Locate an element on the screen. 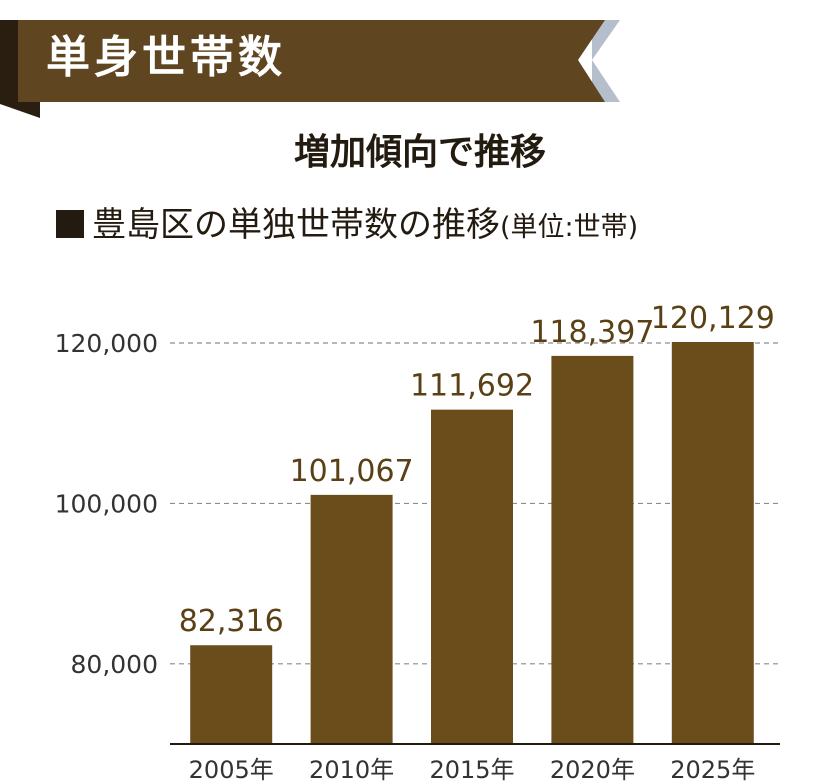 The height and width of the screenshot is (784, 840). banner-shape is located at coordinates (310, 69).